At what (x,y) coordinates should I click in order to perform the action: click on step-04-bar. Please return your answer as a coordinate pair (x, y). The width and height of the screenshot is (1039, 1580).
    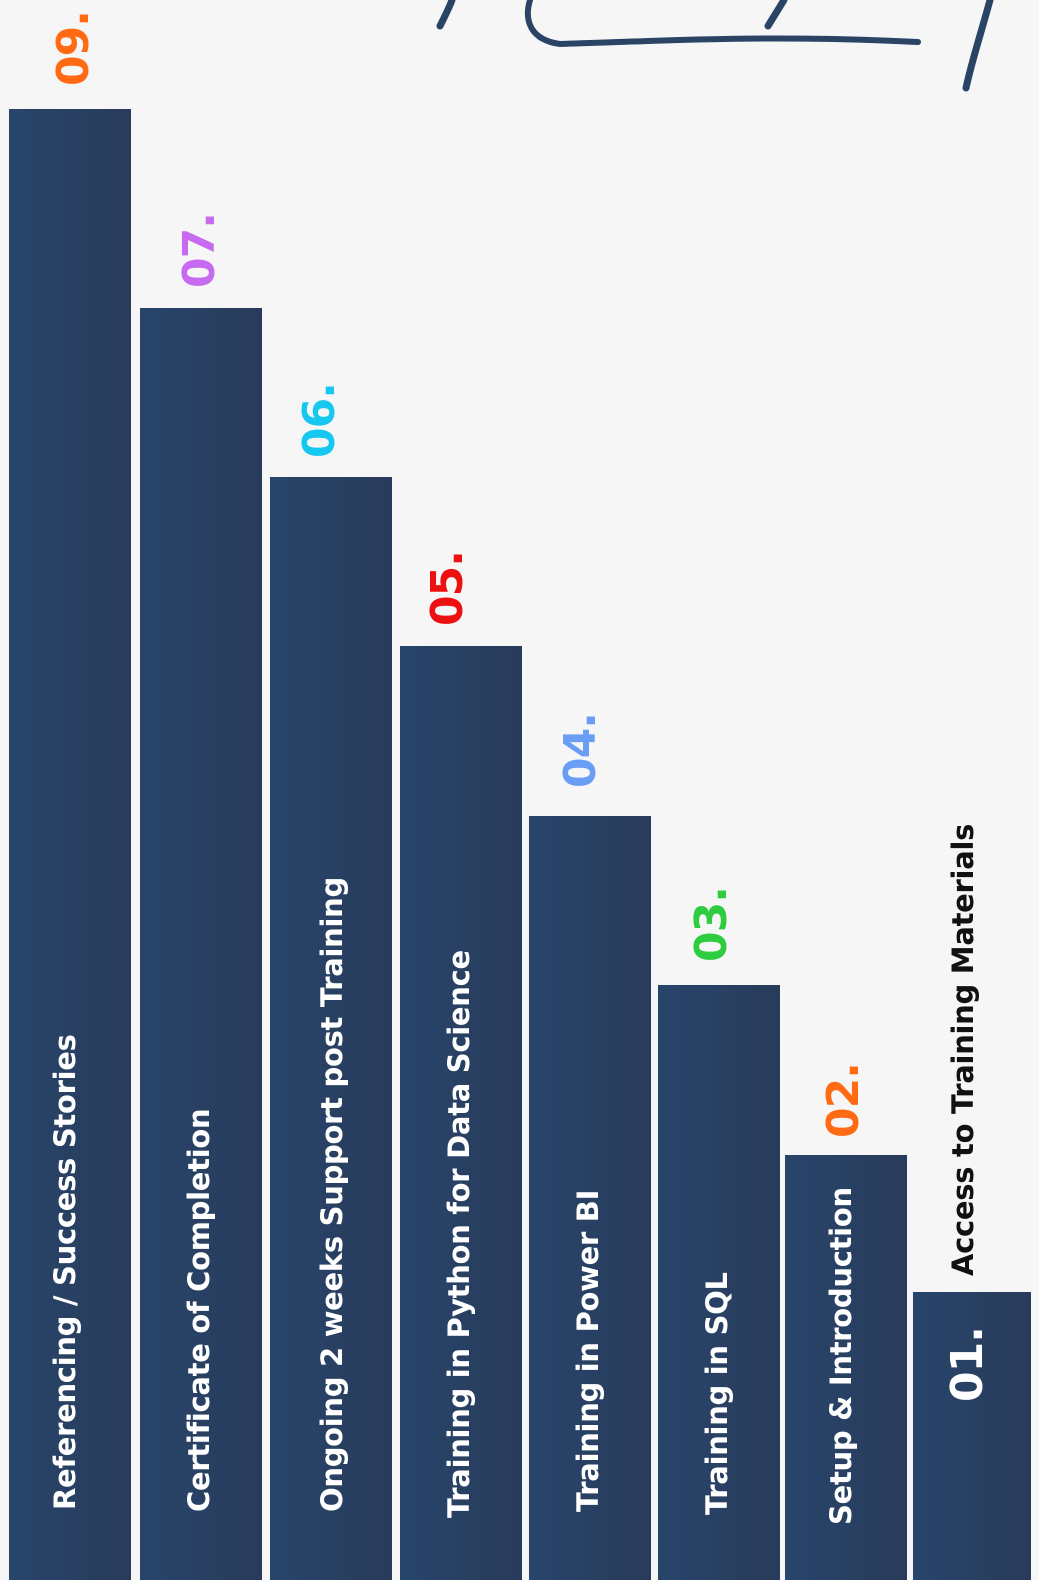
    Looking at the image, I should click on (590, 1198).